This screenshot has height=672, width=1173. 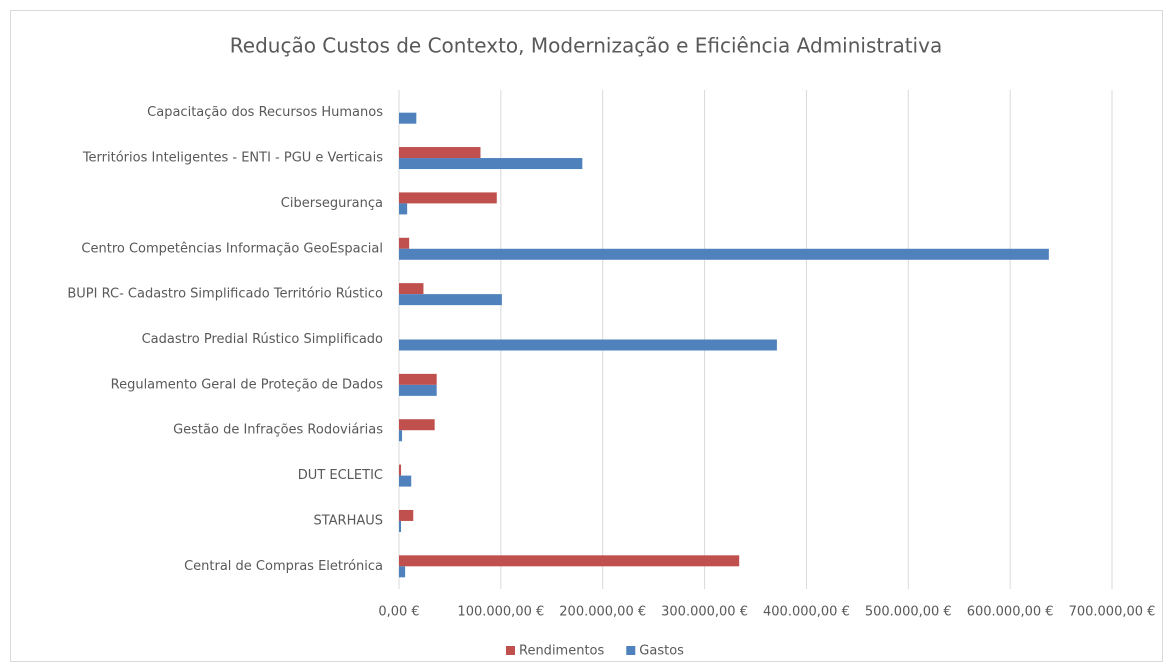 What do you see at coordinates (348, 520) in the screenshot?
I see `y-tick-label: STARHAUS` at bounding box center [348, 520].